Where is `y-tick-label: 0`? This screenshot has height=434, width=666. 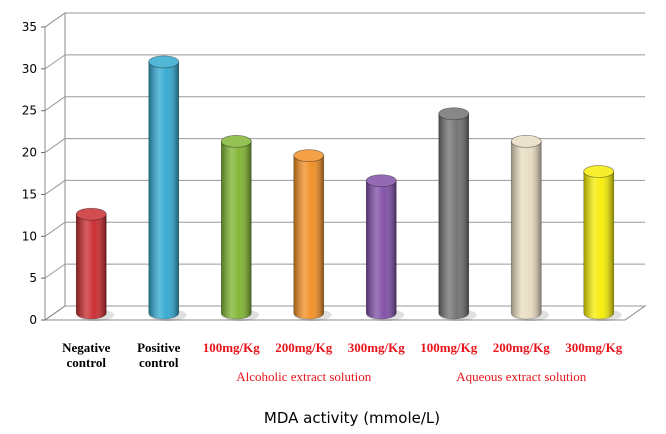 y-tick-label: 0 is located at coordinates (33, 320).